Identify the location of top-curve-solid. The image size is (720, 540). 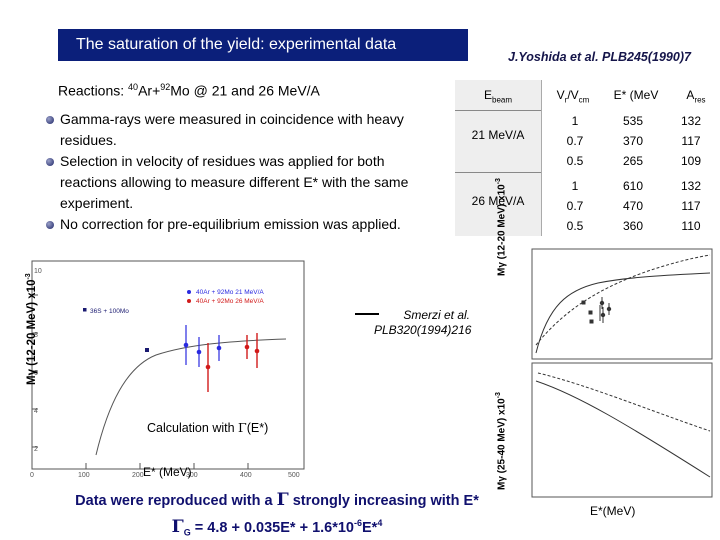
(623, 313).